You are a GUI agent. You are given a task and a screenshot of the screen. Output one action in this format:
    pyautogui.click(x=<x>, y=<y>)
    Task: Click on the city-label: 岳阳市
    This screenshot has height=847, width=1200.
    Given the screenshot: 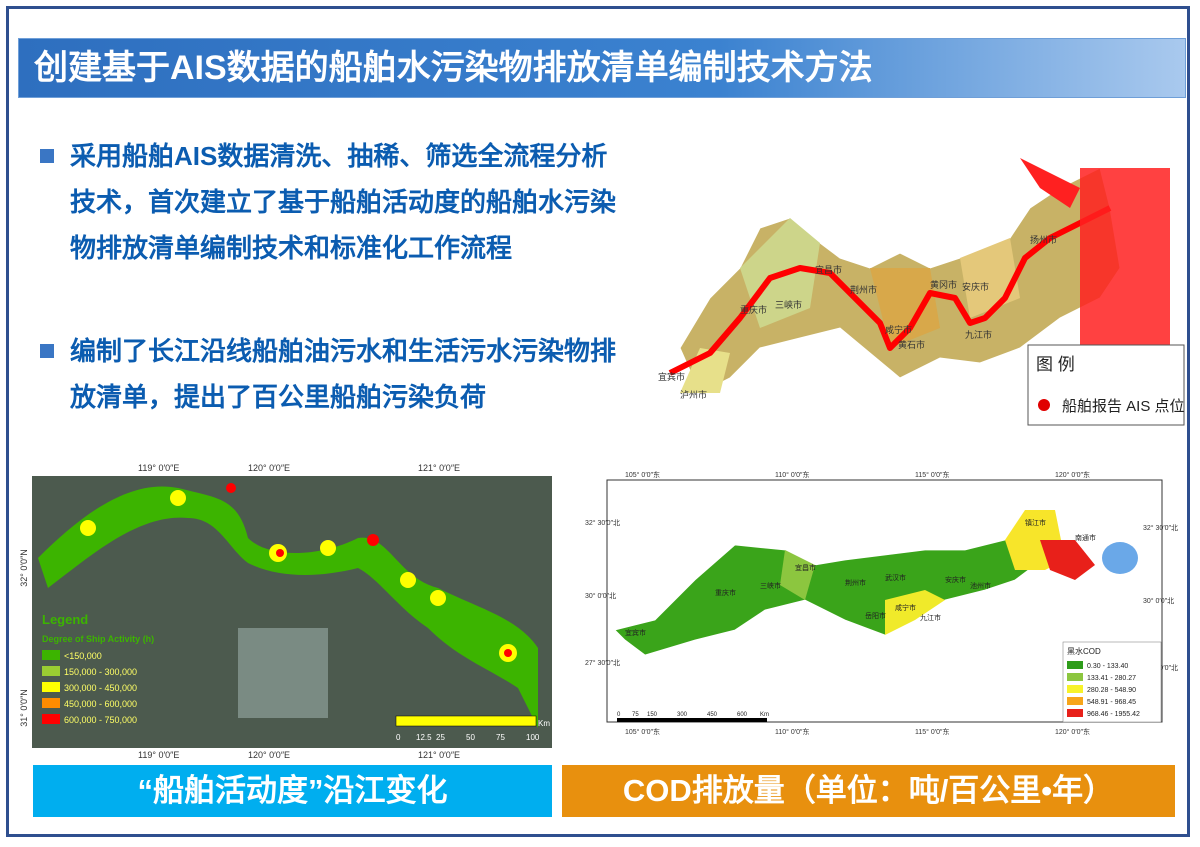 What is the action you would take?
    pyautogui.click(x=875, y=615)
    